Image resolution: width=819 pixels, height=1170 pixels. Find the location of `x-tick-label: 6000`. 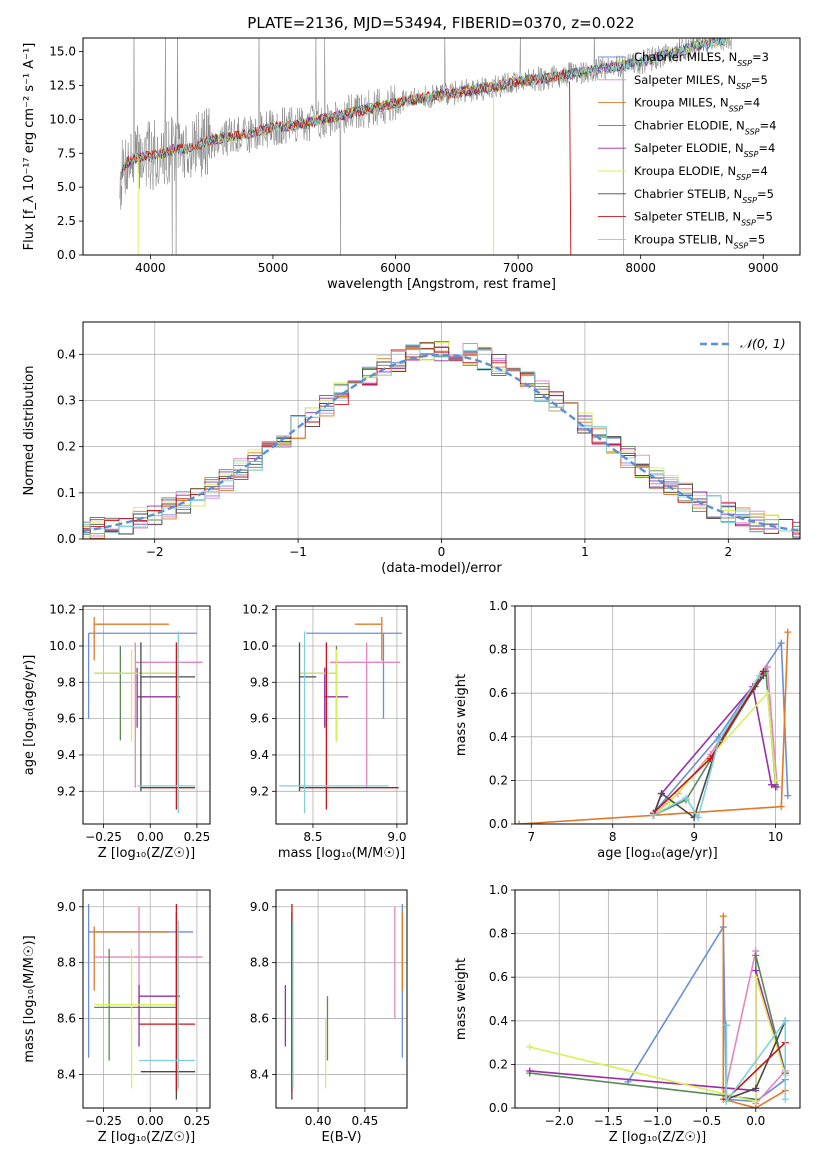

x-tick-label: 6000 is located at coordinates (395, 268).